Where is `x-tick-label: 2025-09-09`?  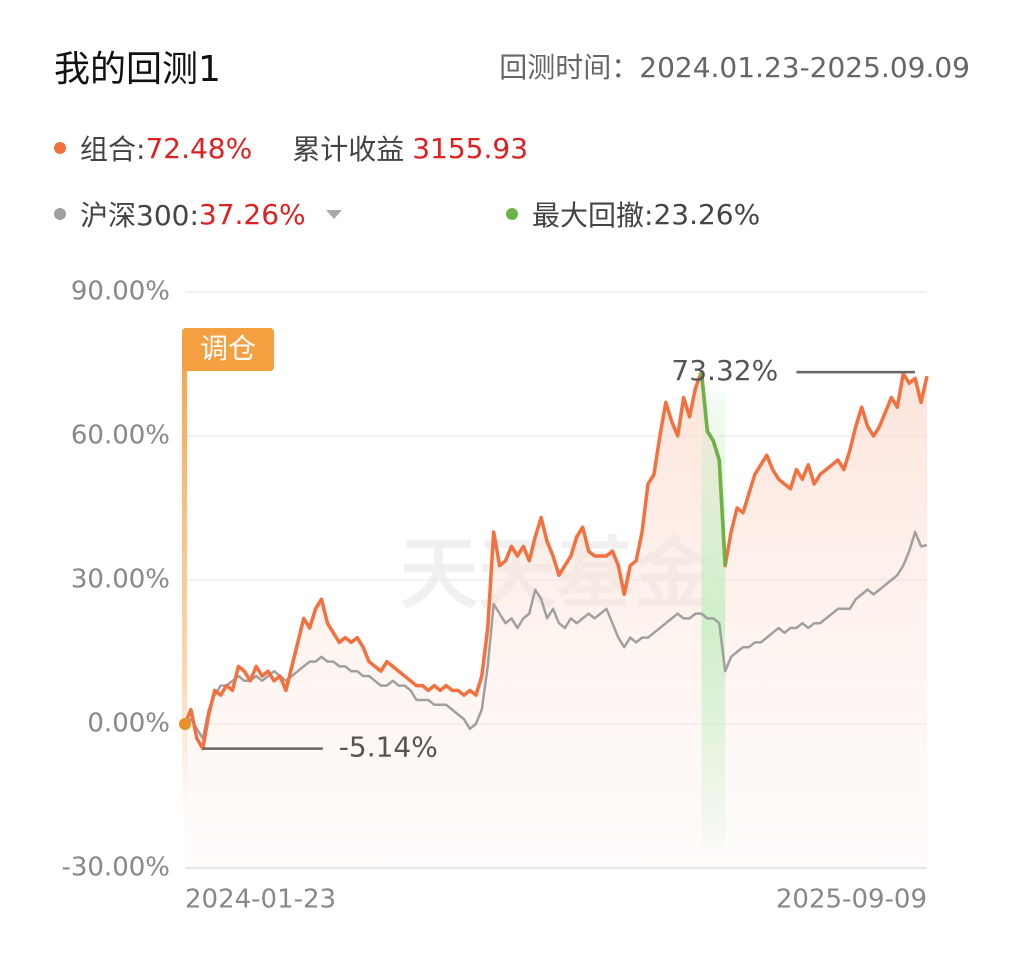
x-tick-label: 2025-09-09 is located at coordinates (851, 900).